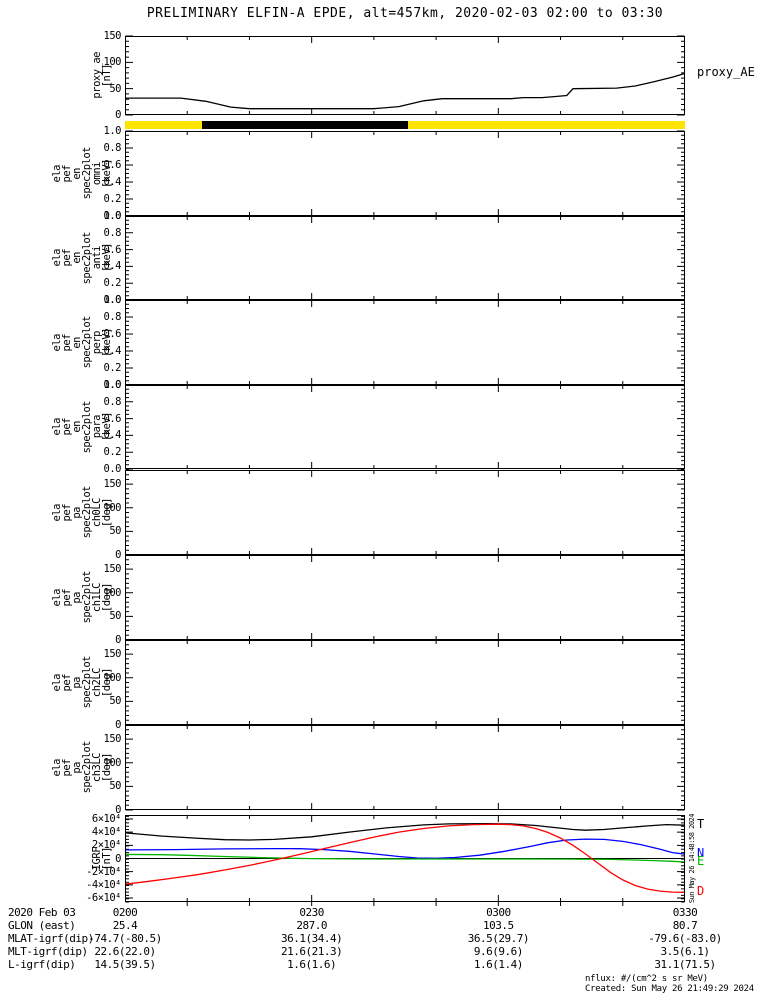 The image size is (775, 1000). Describe the element at coordinates (125, 925) in the screenshot. I see `ephemeris-value: 25.4` at that location.